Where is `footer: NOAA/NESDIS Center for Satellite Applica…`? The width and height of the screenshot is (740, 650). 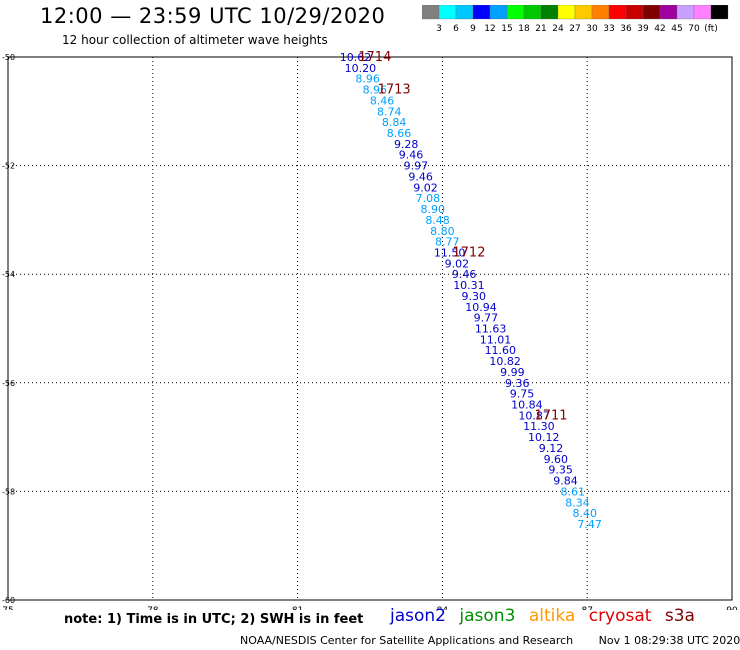
footer: NOAA/NESDIS Center for Satellite Applica… is located at coordinates (490, 640).